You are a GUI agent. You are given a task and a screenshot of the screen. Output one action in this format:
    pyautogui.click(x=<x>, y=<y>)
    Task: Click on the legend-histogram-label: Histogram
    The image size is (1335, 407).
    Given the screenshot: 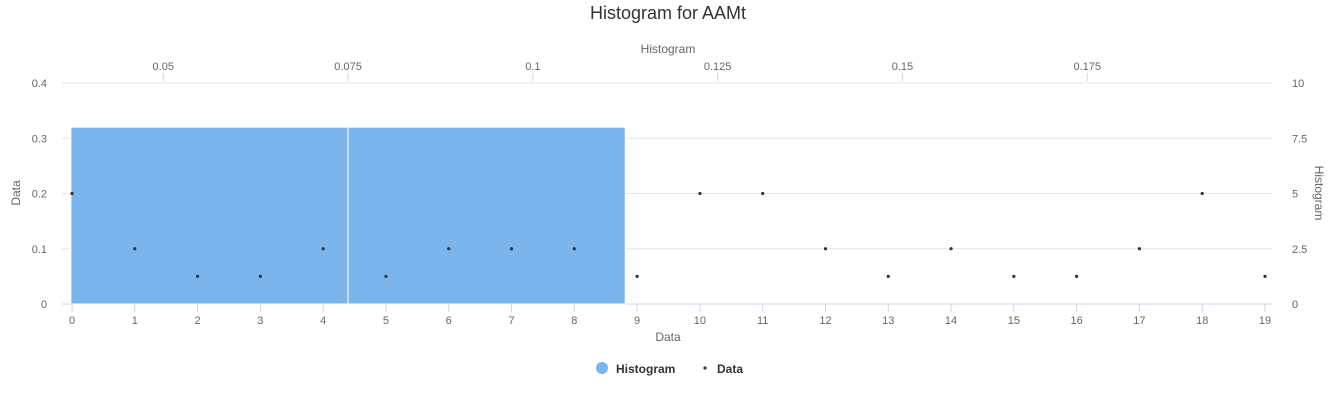 What is the action you would take?
    pyautogui.click(x=645, y=369)
    